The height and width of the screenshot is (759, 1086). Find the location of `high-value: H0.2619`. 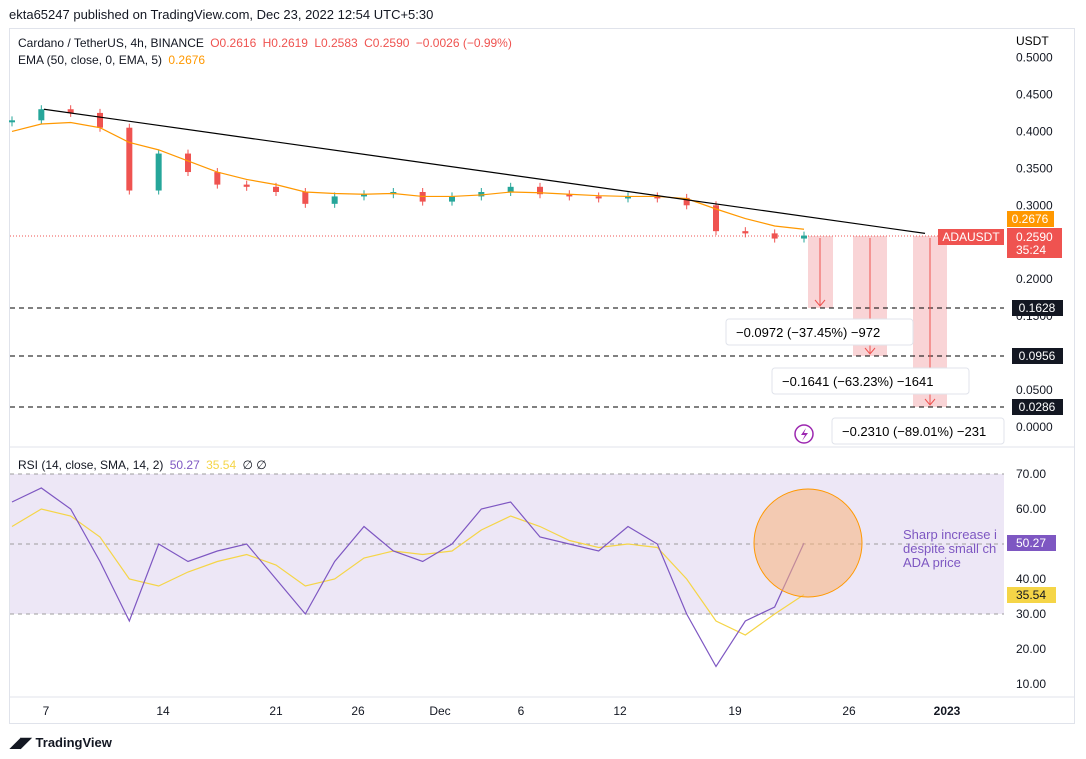

high-value: H0.2619 is located at coordinates (285, 43).